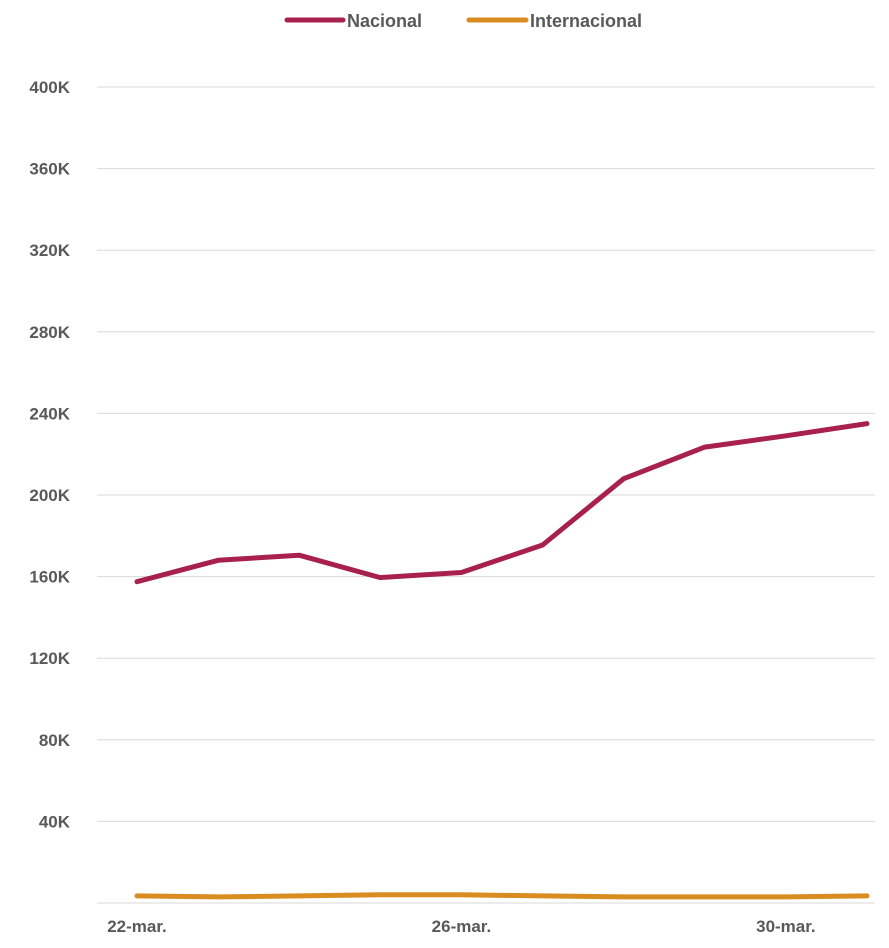 The width and height of the screenshot is (889, 948). What do you see at coordinates (502, 896) in the screenshot?
I see `series-line-internacional` at bounding box center [502, 896].